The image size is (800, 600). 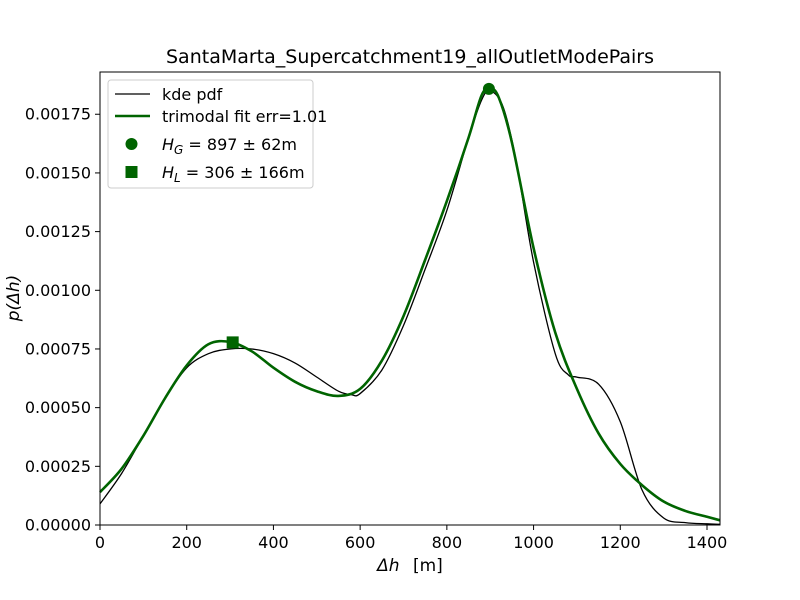 What do you see at coordinates (360, 542) in the screenshot?
I see `x-tick-label: 600` at bounding box center [360, 542].